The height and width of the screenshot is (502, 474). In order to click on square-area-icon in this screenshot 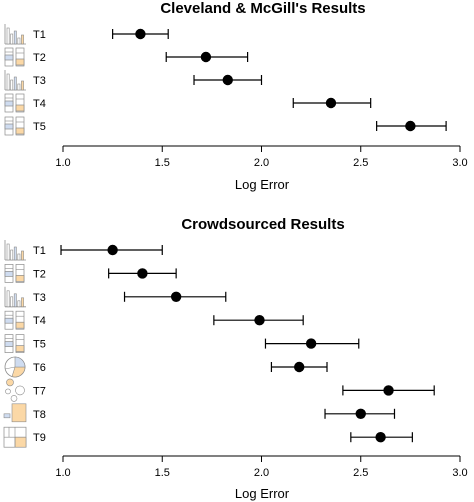, I will do `click(15, 413)`.